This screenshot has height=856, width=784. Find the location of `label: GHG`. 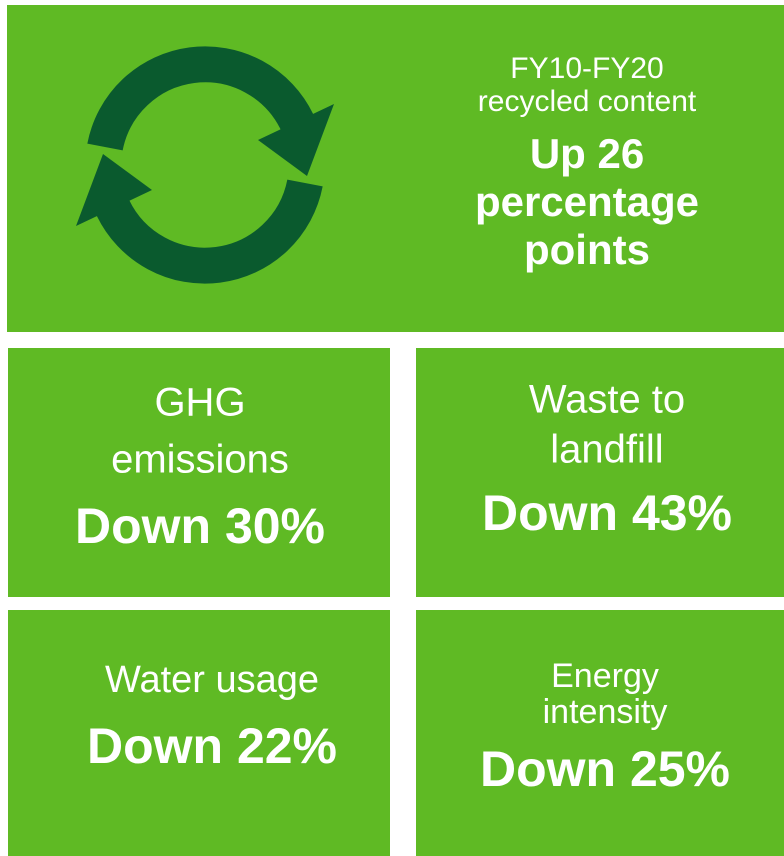

label: GHG is located at coordinates (199, 403).